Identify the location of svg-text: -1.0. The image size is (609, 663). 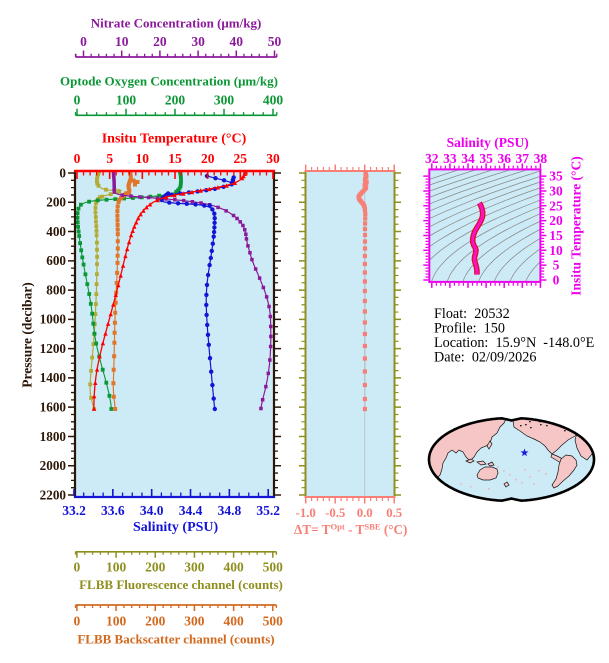
(306, 513).